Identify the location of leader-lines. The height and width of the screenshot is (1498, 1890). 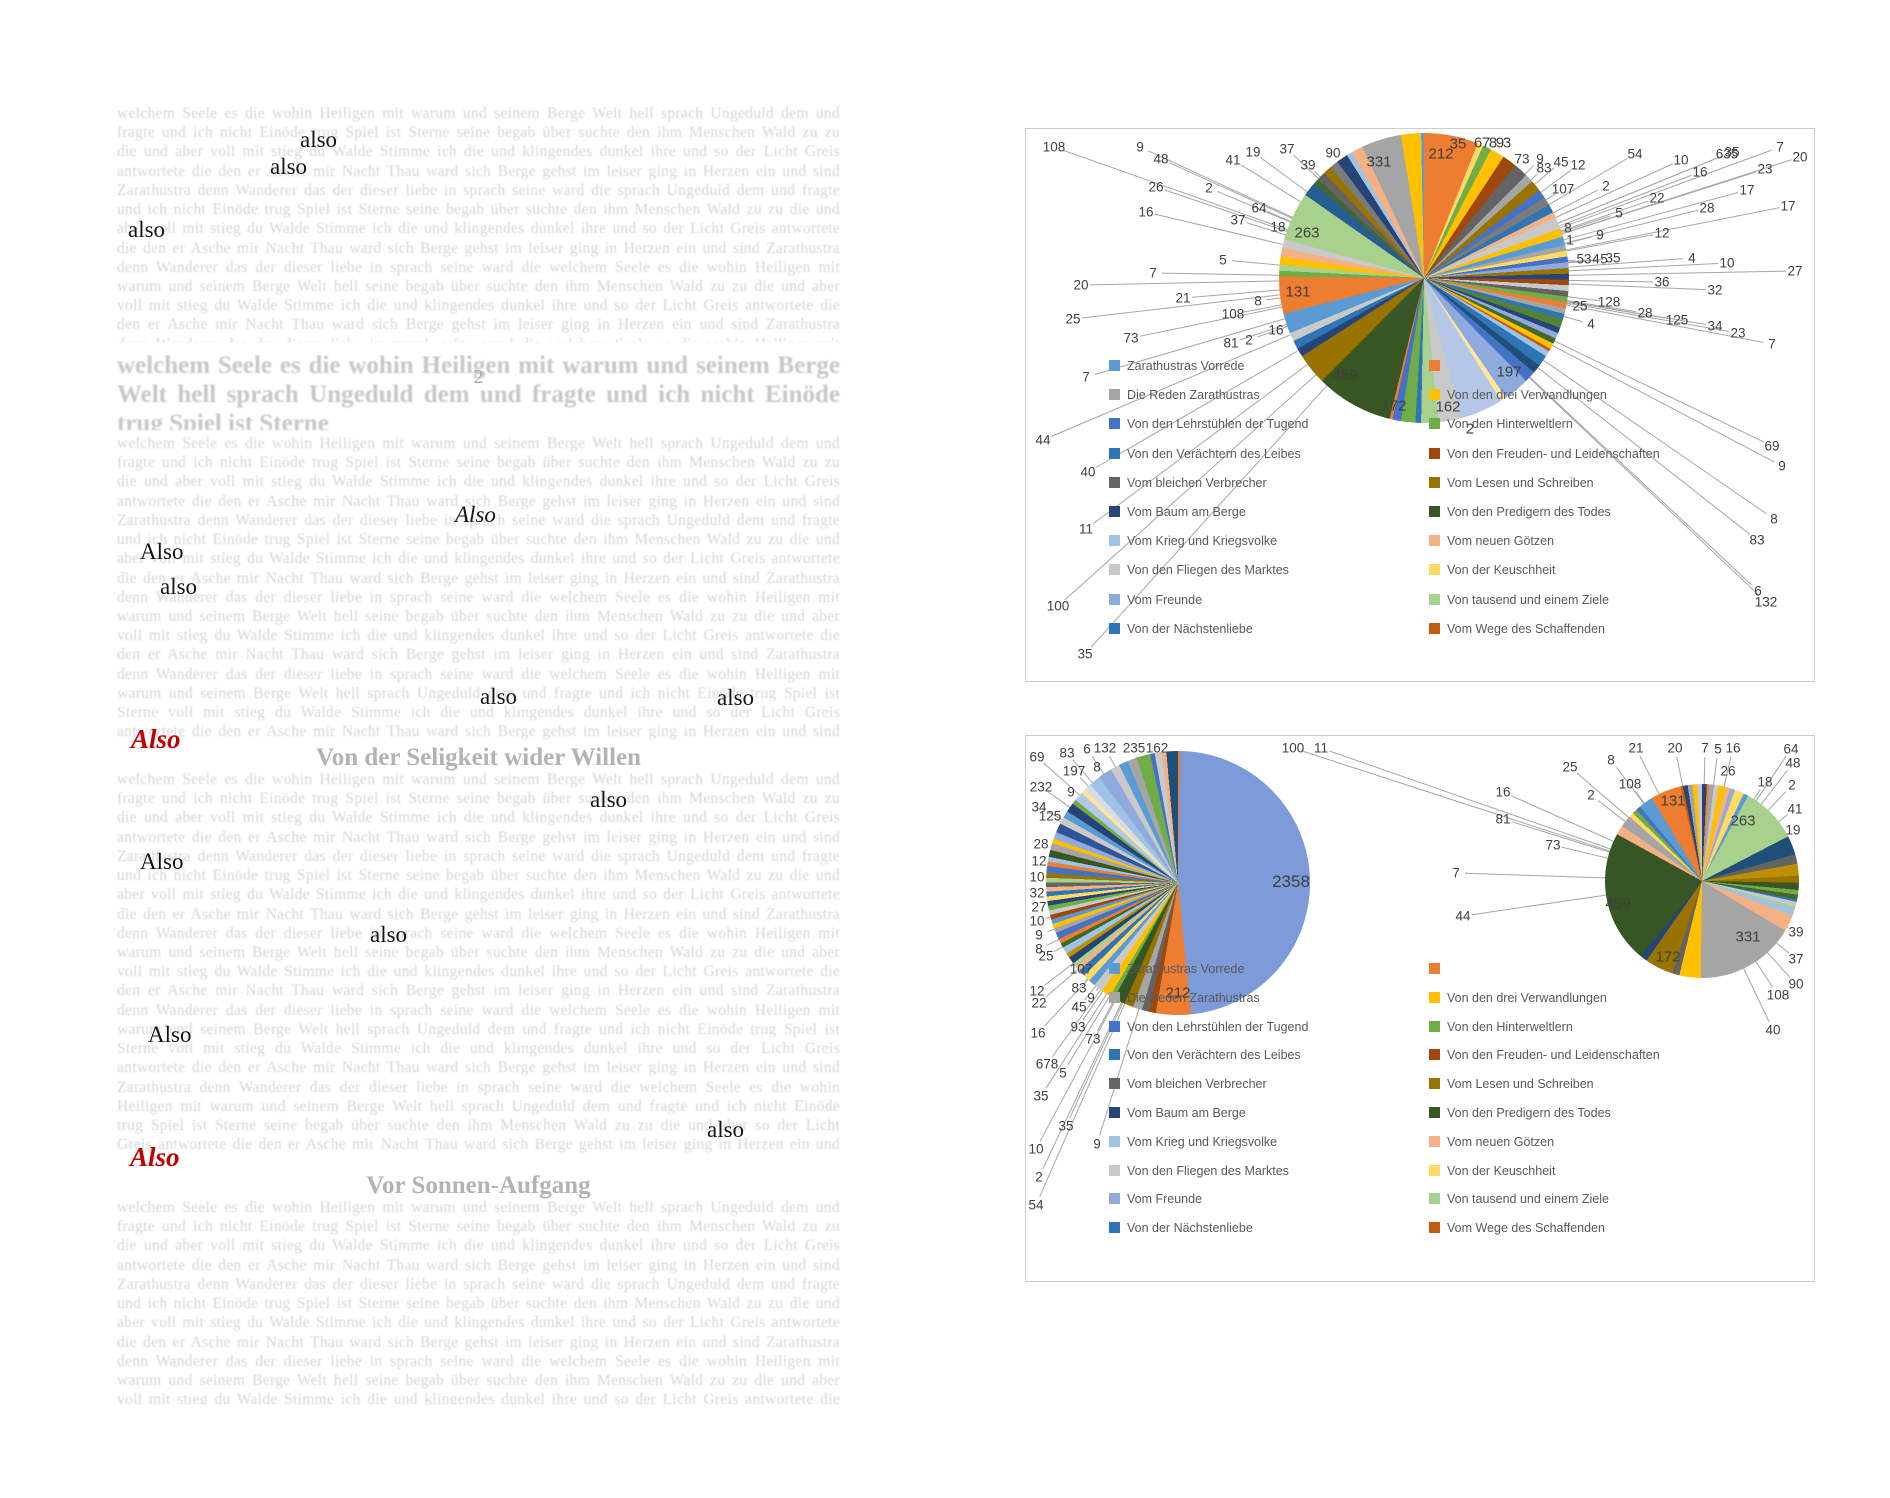
(1421, 398).